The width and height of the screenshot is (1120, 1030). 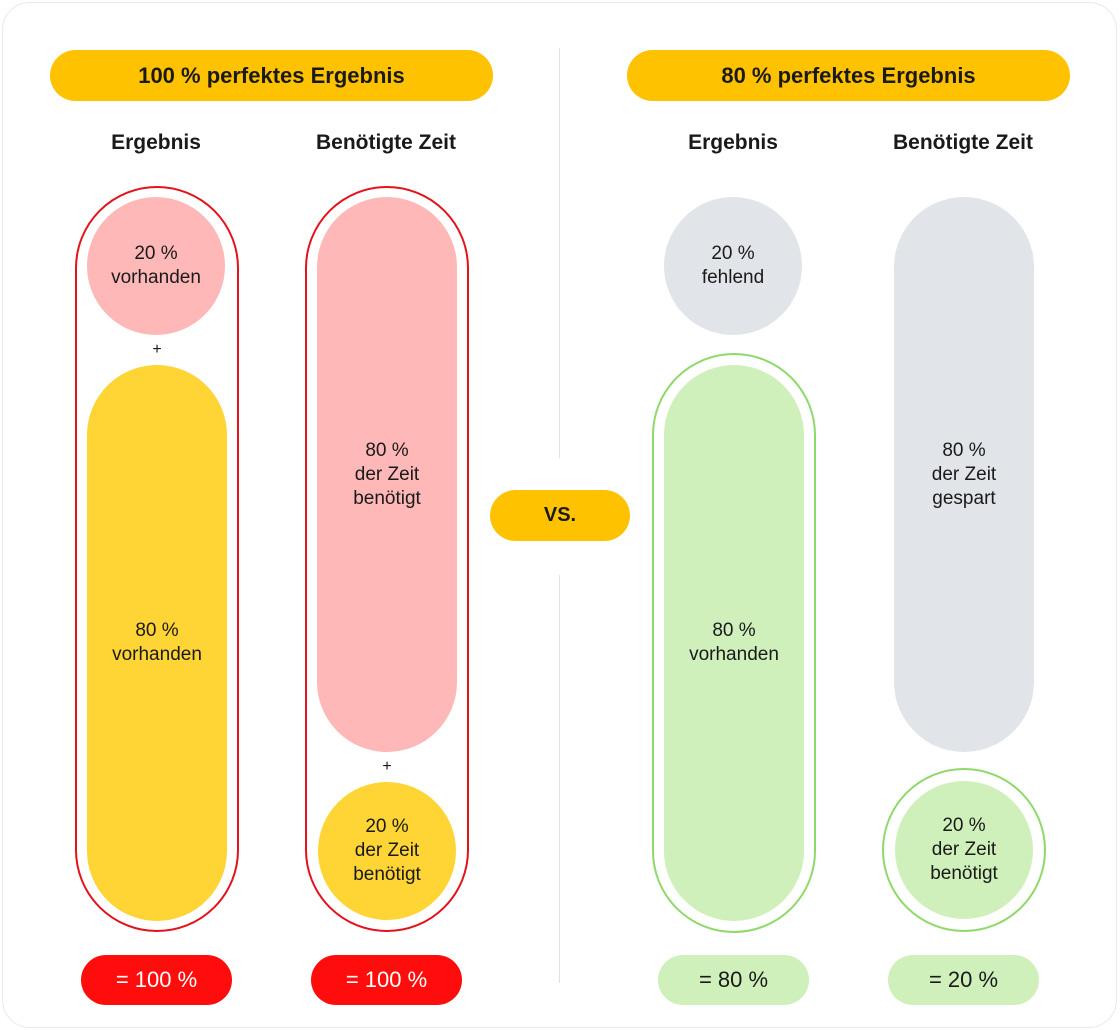 I want to click on left-time-bottom-label: der Zeit, so click(x=387, y=850).